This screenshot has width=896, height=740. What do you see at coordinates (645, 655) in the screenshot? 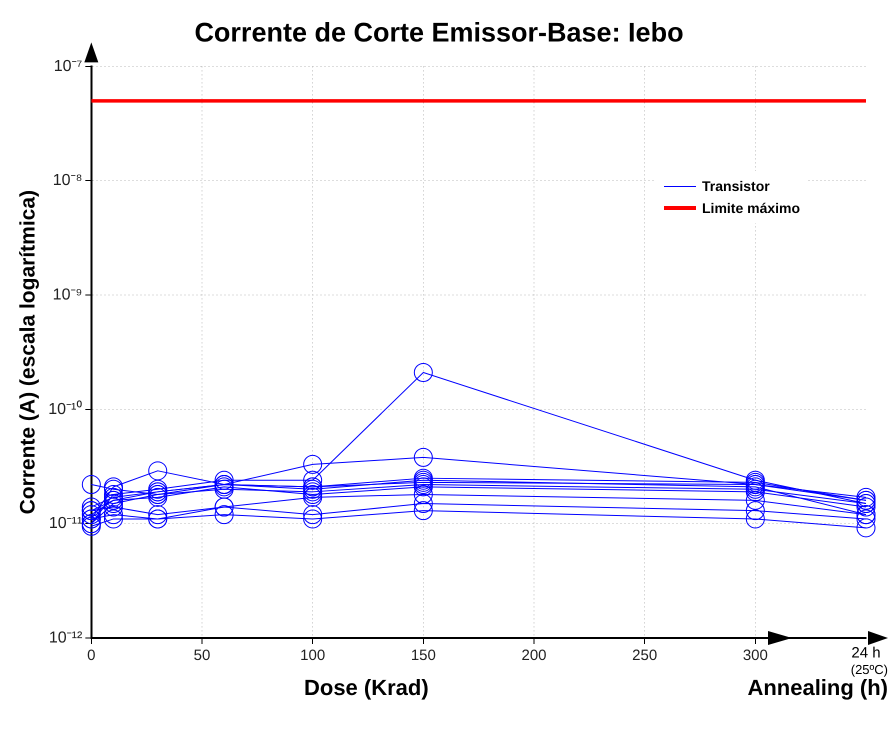
I see `x-tick-label: 250` at bounding box center [645, 655].